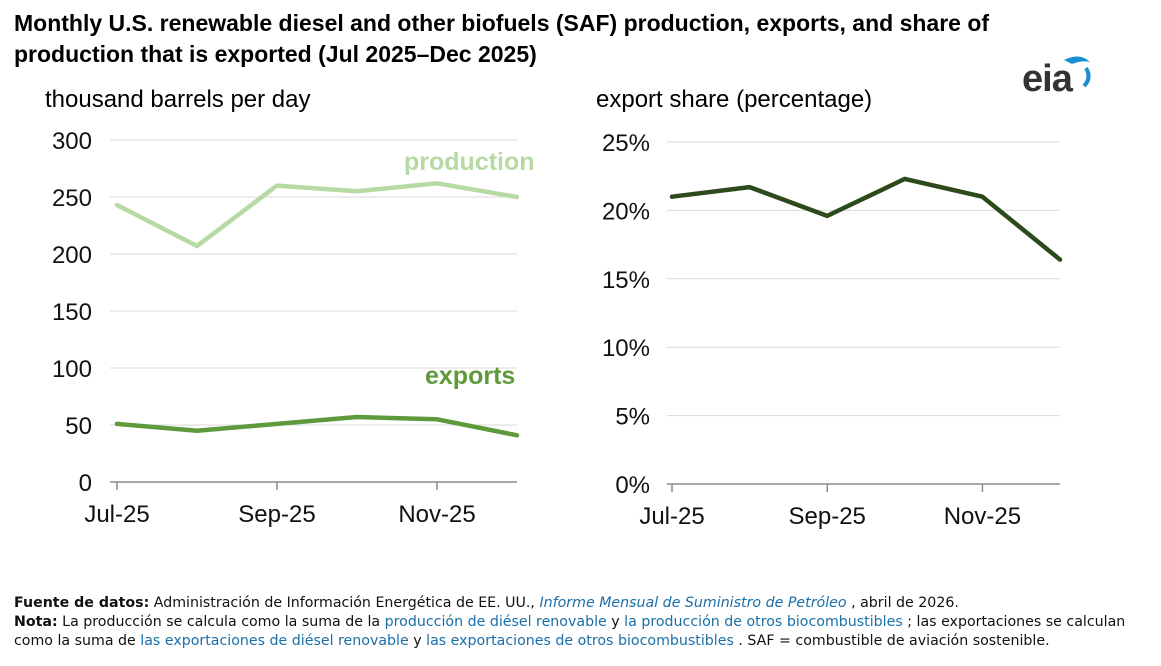  What do you see at coordinates (36, 622) in the screenshot?
I see `note-label: Nota:` at bounding box center [36, 622].